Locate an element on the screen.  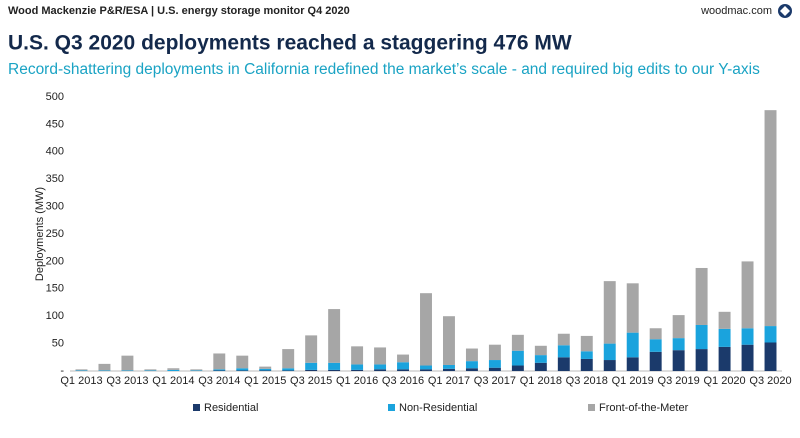
y-tick-label: 450 is located at coordinates (55, 124).